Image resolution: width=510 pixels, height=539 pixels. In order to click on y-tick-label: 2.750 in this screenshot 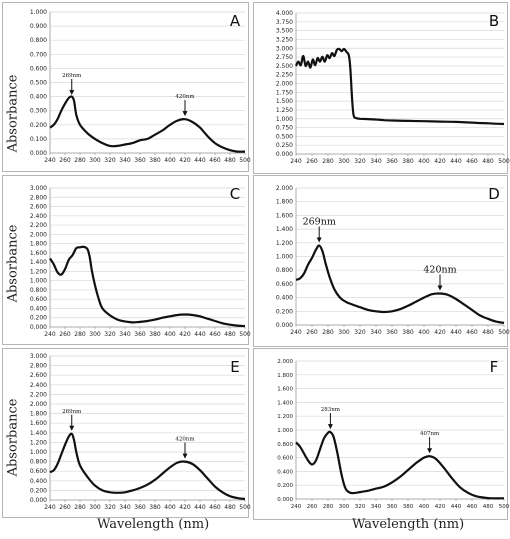, I will do `click(284, 57)`.